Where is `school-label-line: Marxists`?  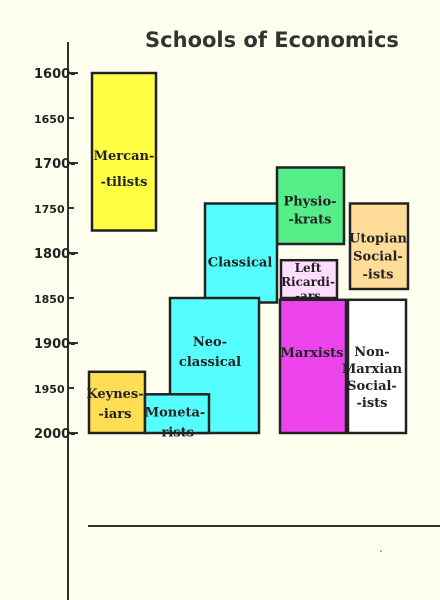 school-label-line: Marxists is located at coordinates (312, 353).